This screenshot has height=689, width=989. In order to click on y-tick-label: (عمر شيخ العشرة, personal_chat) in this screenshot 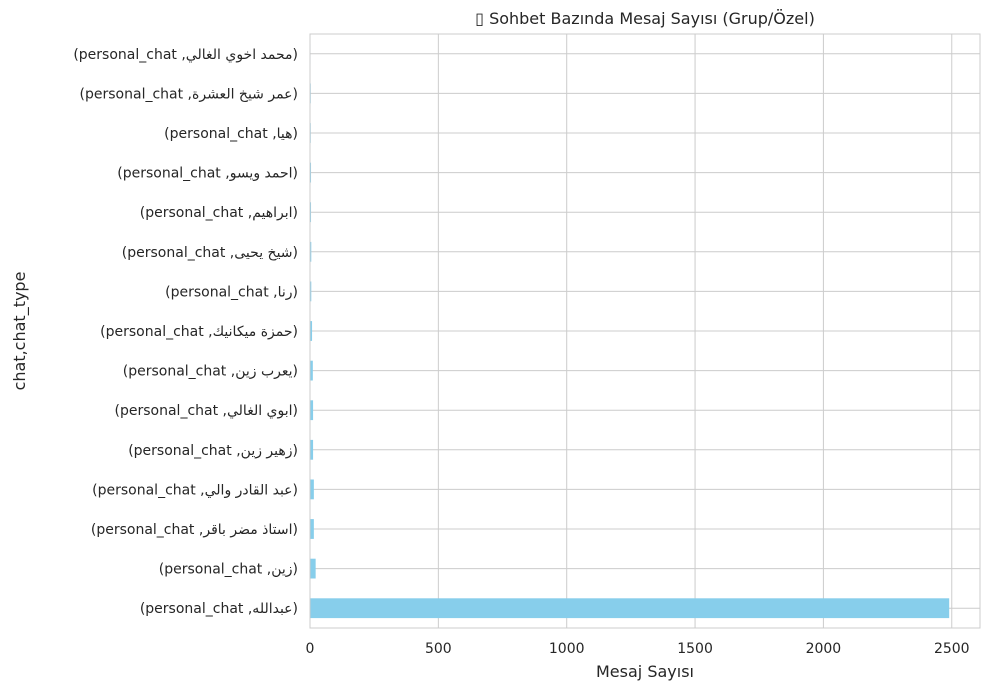, I will do `click(189, 94)`.